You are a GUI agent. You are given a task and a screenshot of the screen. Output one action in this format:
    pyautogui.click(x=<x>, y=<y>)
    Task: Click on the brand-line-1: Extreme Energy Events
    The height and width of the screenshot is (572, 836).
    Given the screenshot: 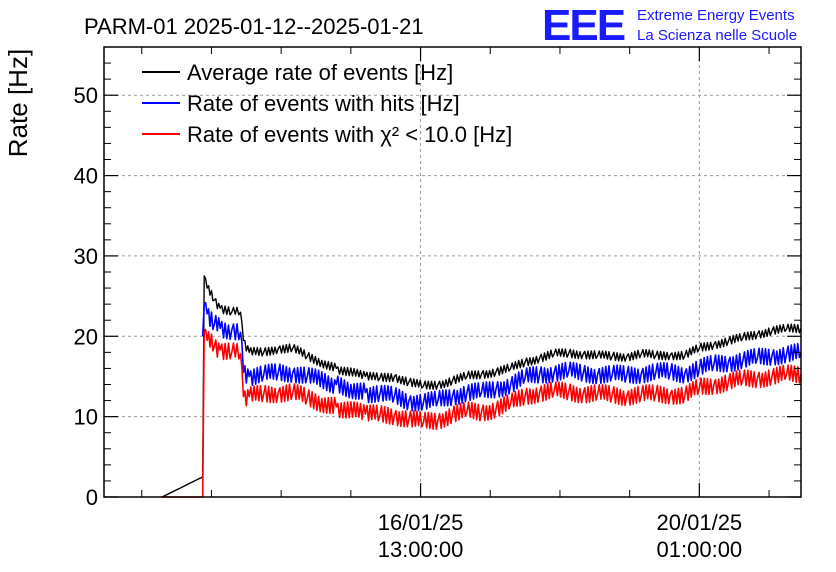 What is the action you would take?
    pyautogui.click(x=716, y=15)
    